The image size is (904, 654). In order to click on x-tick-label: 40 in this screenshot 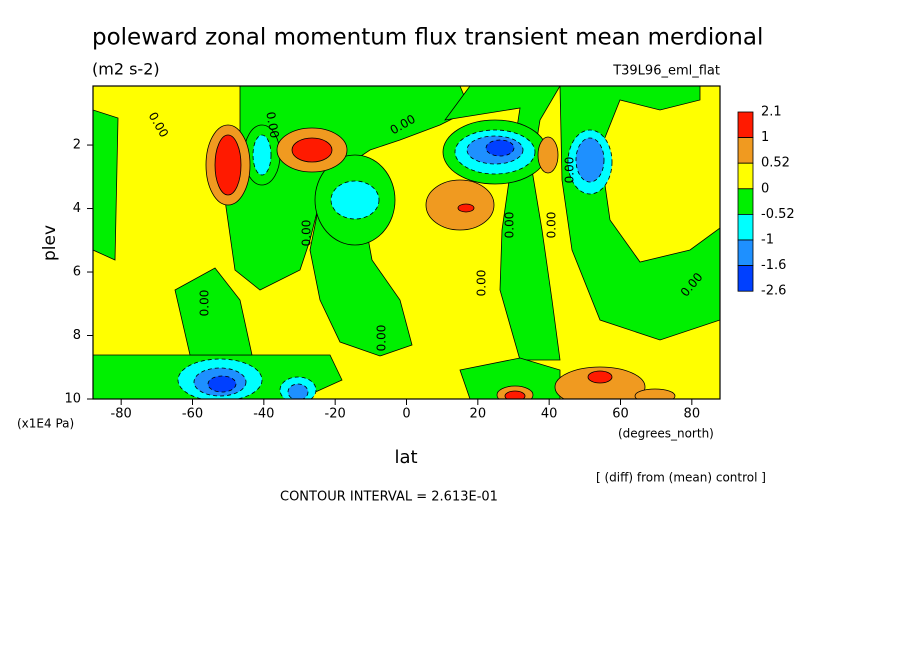, I will do `click(549, 414)`.